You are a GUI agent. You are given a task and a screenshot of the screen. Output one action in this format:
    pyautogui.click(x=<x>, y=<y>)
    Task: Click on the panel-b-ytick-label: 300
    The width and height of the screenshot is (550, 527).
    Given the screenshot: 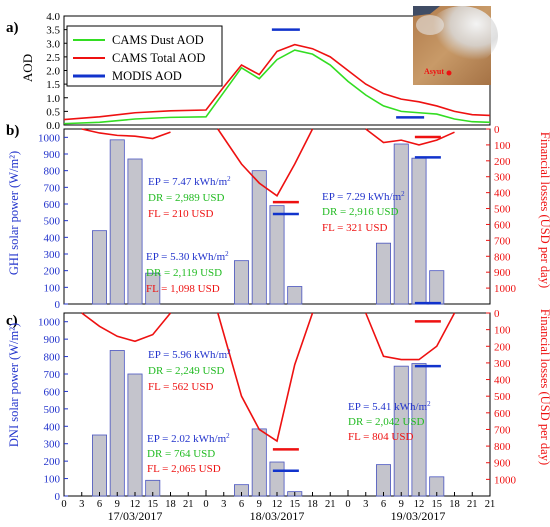 What is the action you would take?
    pyautogui.click(x=52, y=255)
    